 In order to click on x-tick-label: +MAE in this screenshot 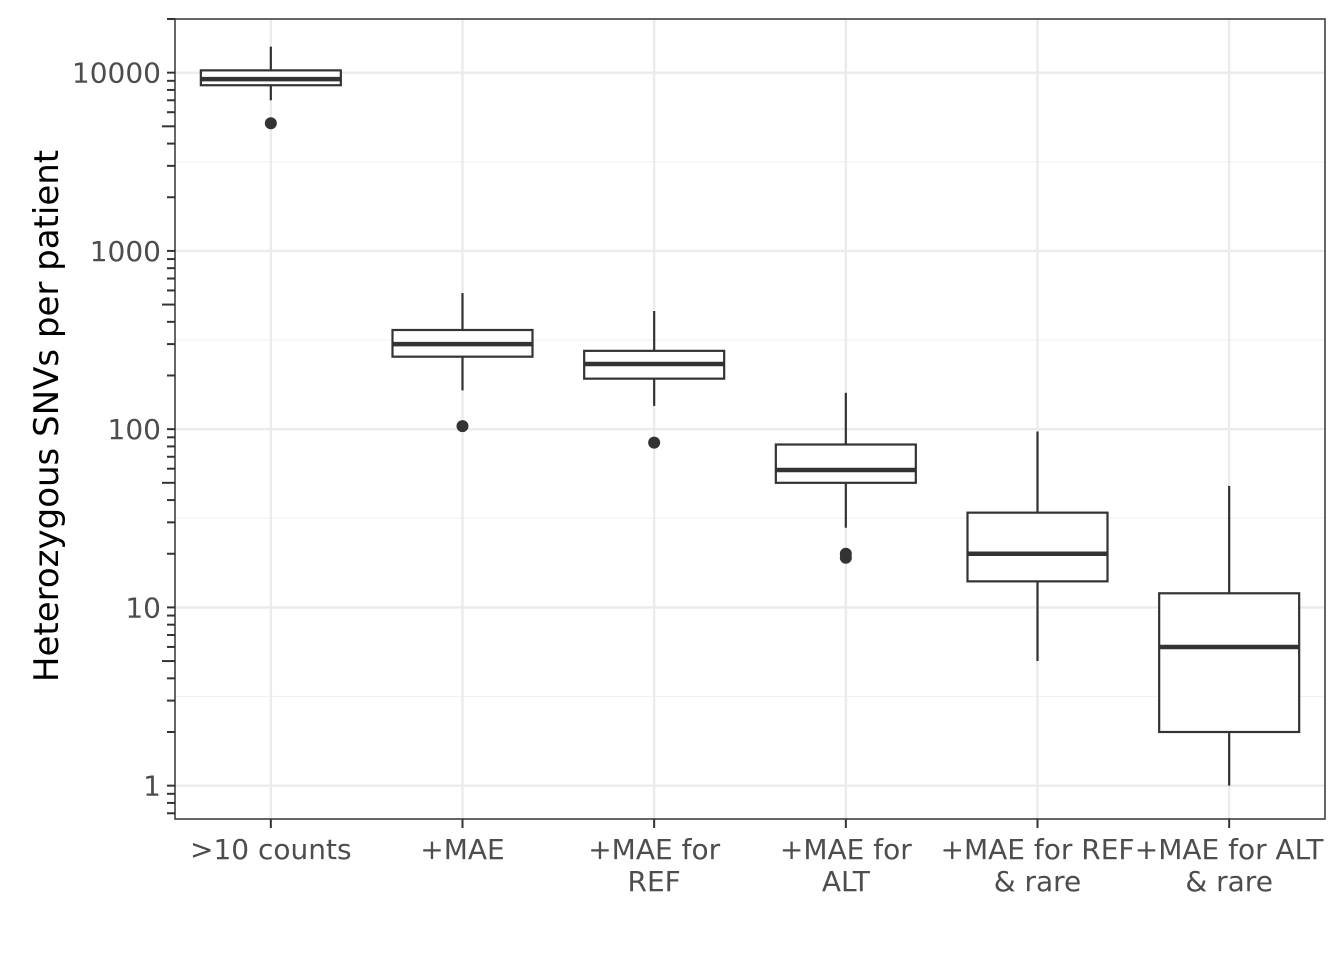, I will do `click(462, 849)`.